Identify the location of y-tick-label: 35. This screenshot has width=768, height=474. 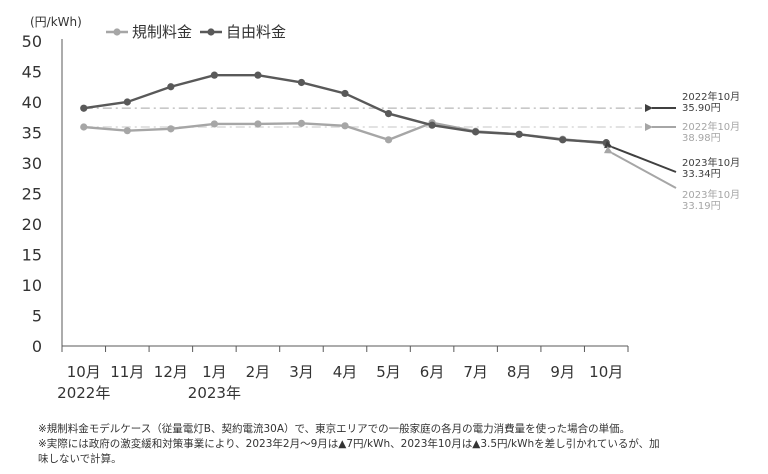
(32, 133).